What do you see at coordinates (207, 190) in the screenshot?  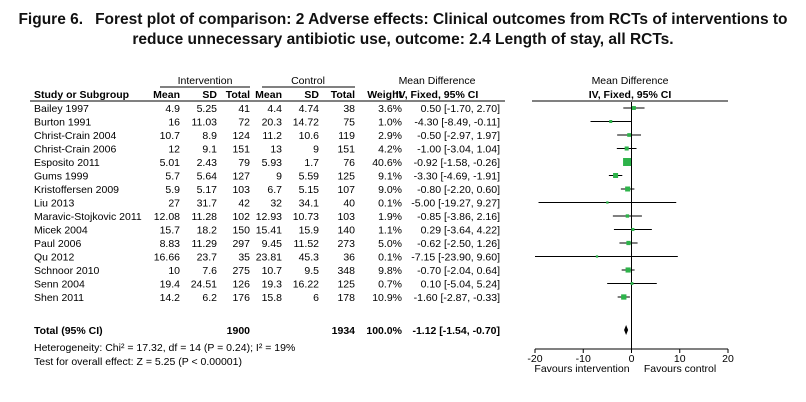 I see `int-sd: 5.17` at bounding box center [207, 190].